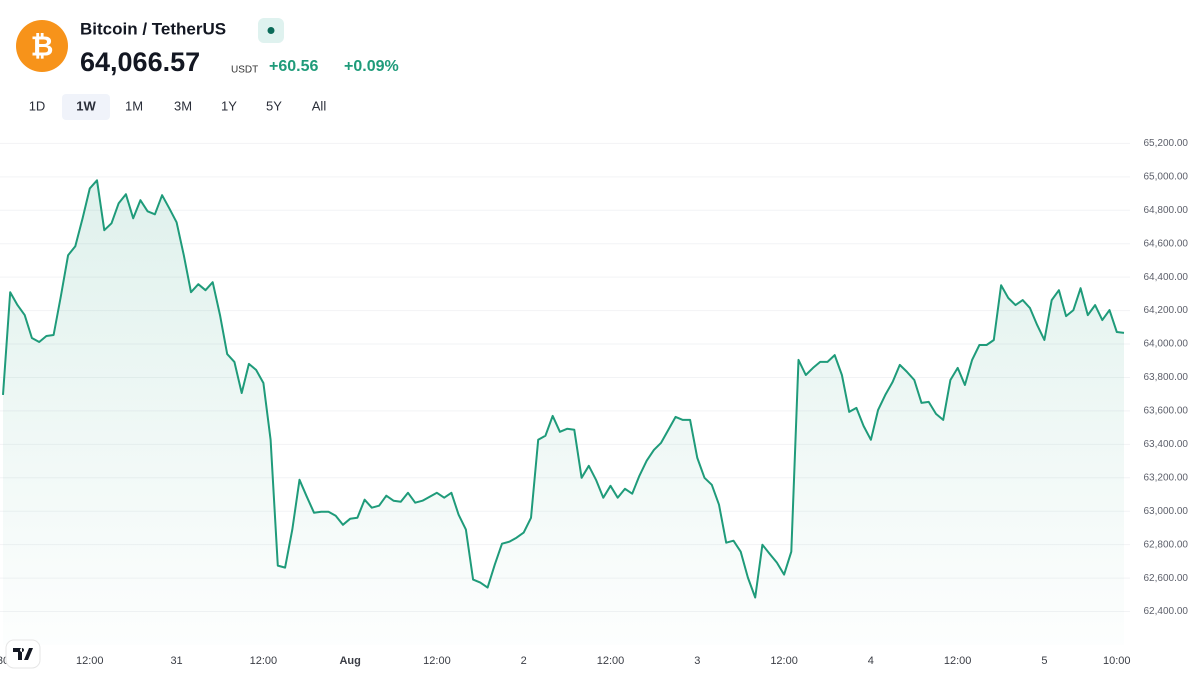 Image resolution: width=1200 pixels, height=675 pixels. I want to click on y-tick-label: 64,600.00, so click(1166, 243).